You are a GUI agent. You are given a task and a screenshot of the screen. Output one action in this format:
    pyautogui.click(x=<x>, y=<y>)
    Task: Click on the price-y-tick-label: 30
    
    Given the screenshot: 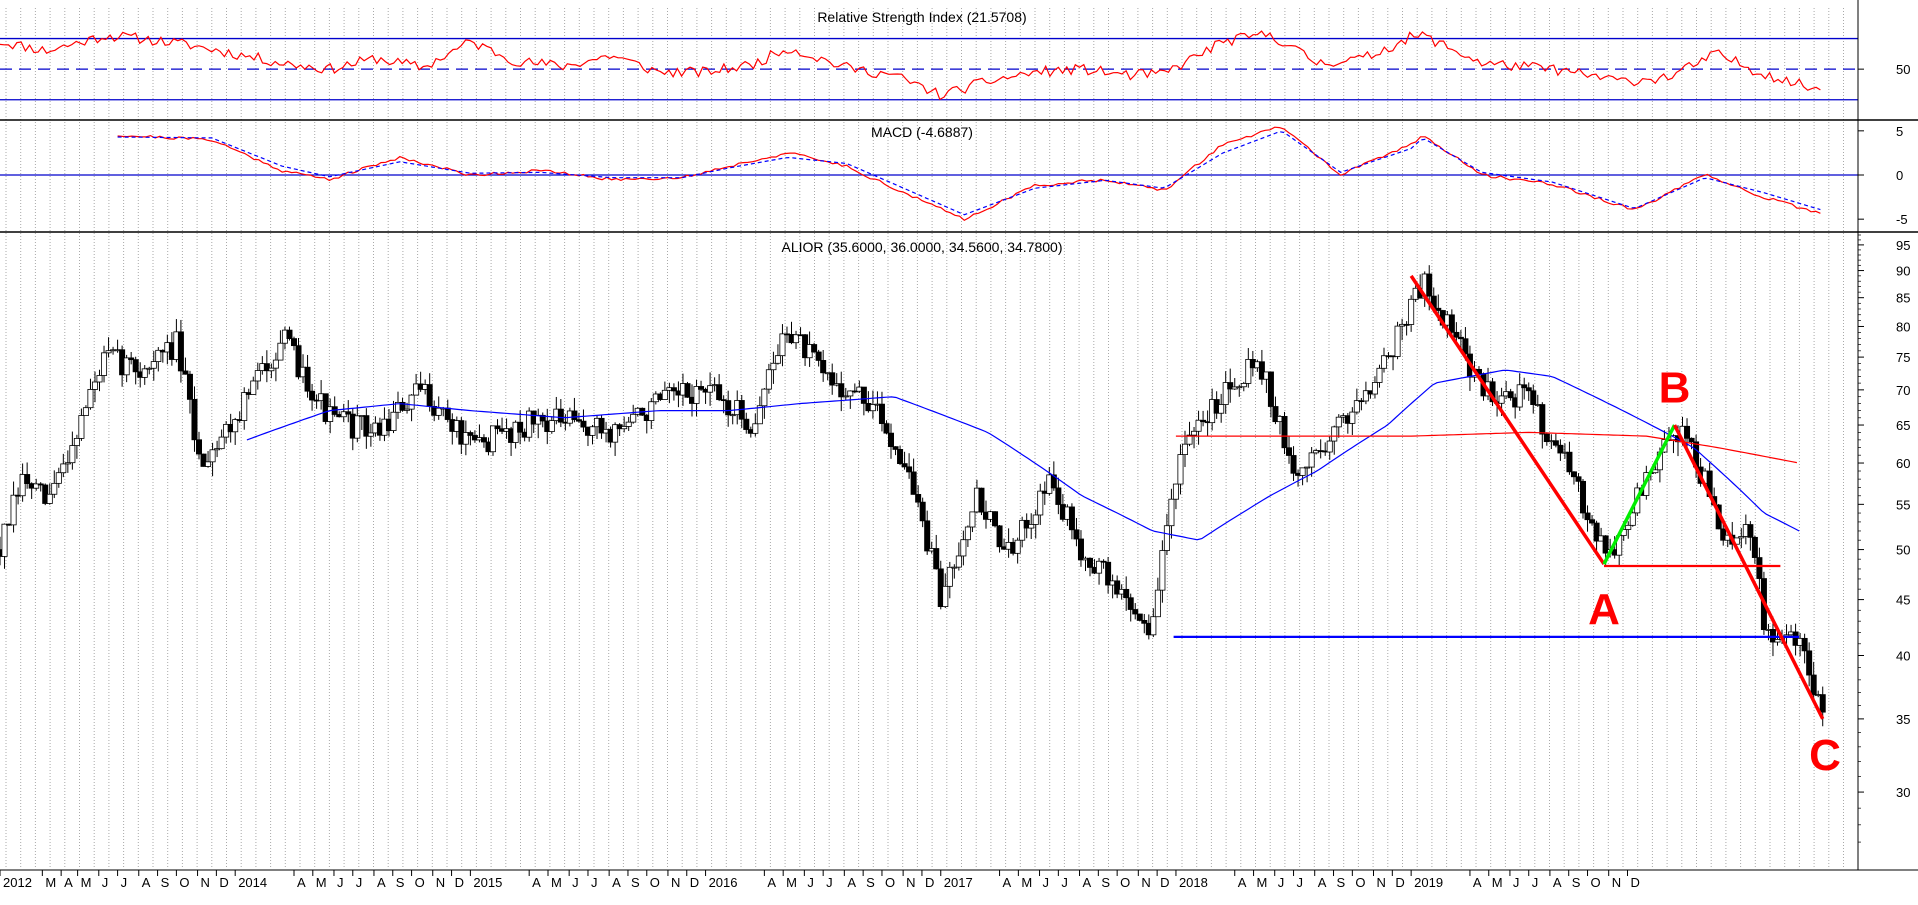 What is the action you would take?
    pyautogui.click(x=1903, y=792)
    